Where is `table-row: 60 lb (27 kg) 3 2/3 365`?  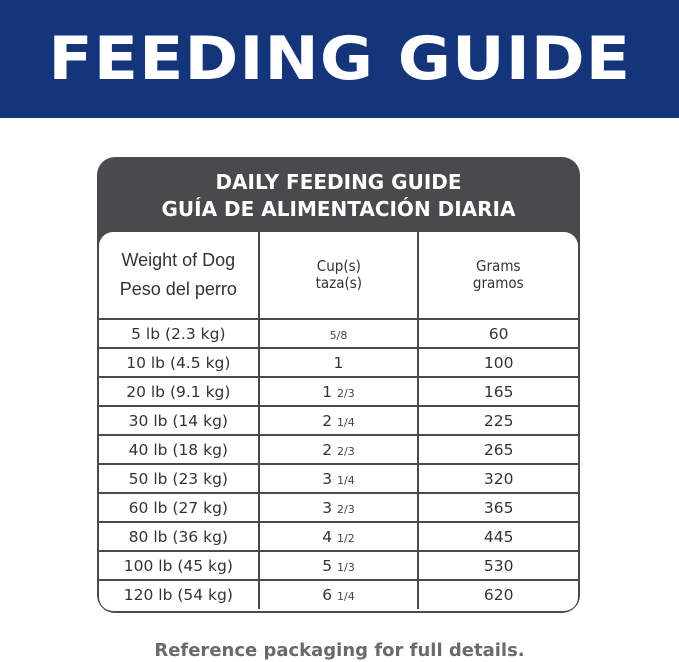 table-row: 60 lb (27 kg) 3 2/3 365 is located at coordinates (338, 507).